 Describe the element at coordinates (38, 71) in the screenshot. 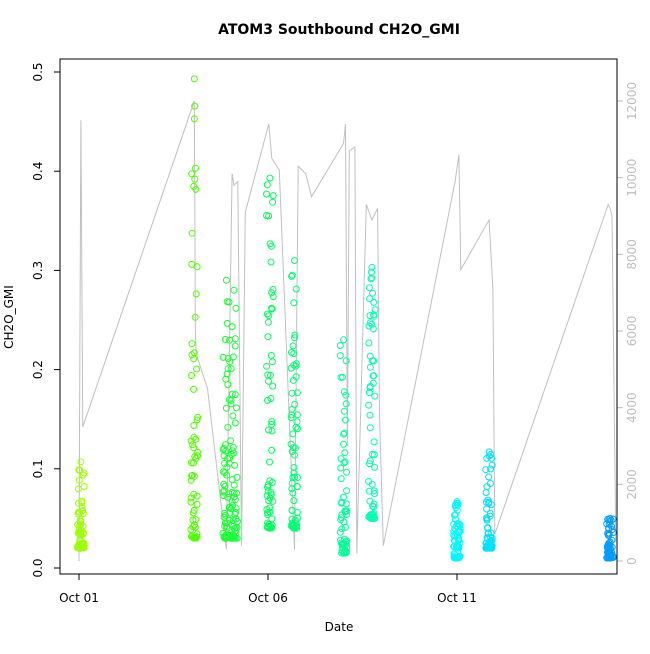

I see `y-tick-label: 0.5` at that location.